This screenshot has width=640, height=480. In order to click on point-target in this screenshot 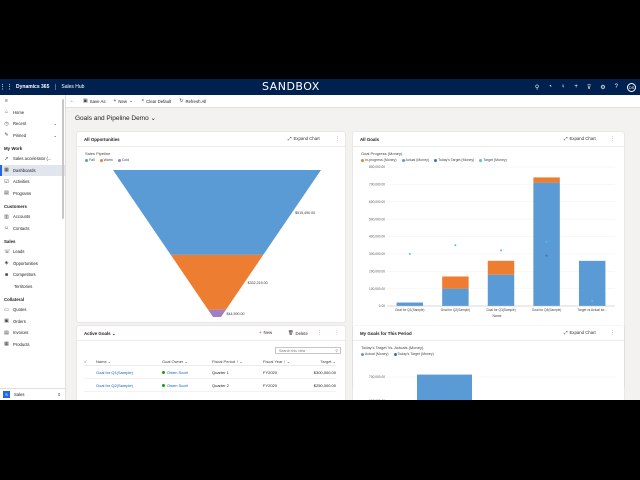, I will do `click(455, 245)`.